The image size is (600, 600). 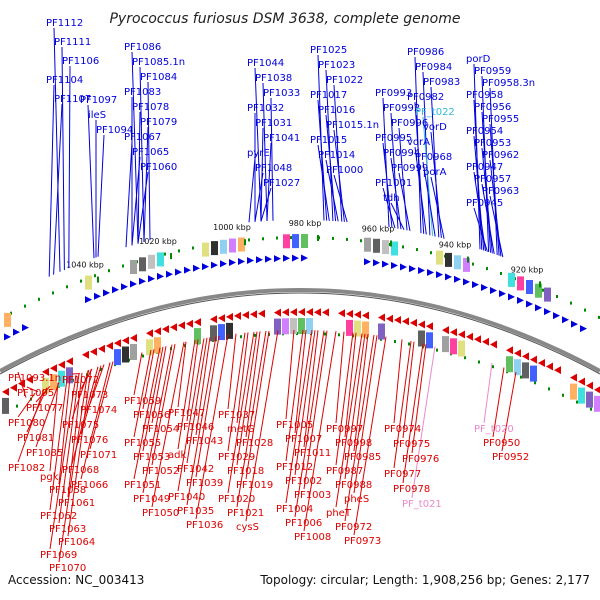 I want to click on forward-gene-label: PF0958.3n, so click(x=508, y=83).